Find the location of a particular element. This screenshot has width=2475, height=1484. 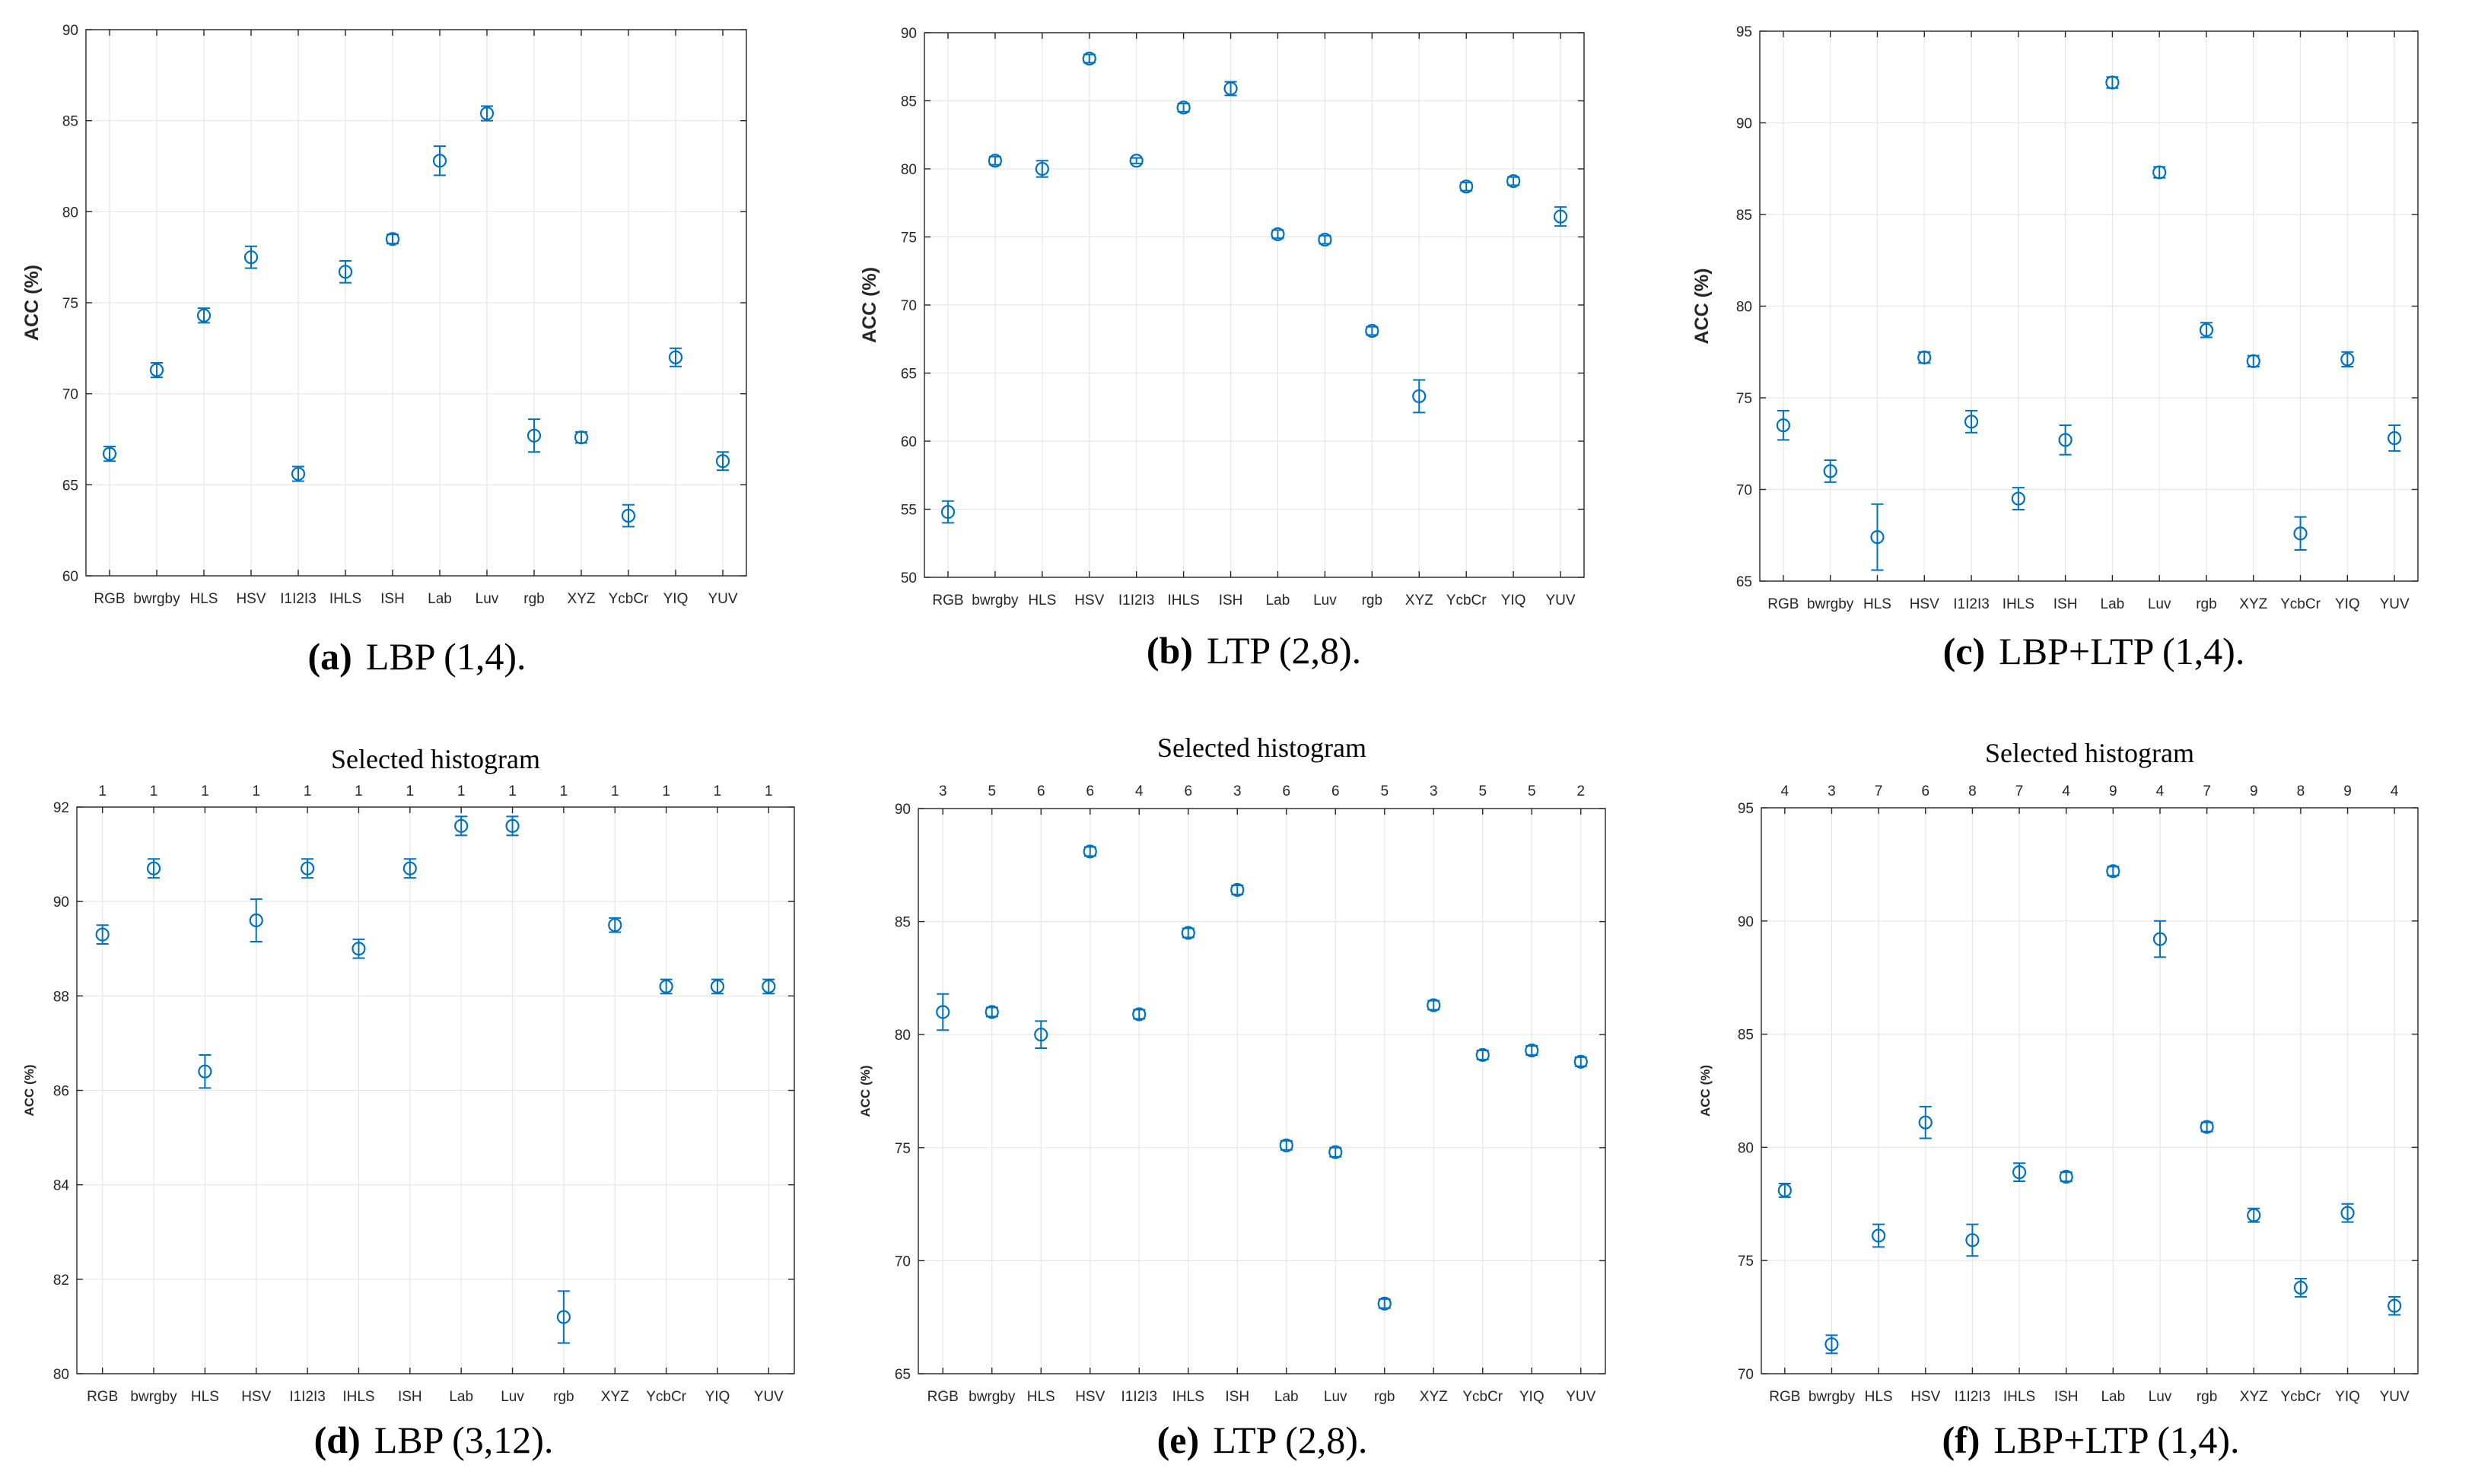

panel-d-category-label: YUV is located at coordinates (769, 1397).